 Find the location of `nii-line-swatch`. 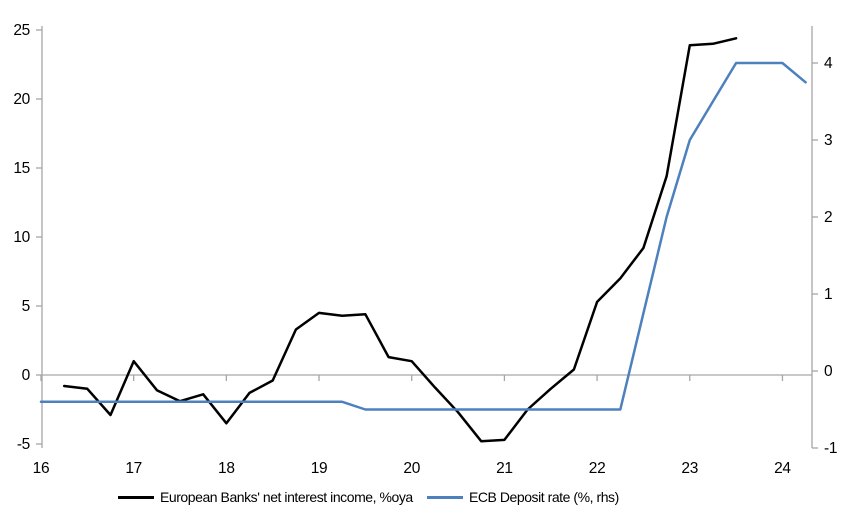

nii-line-swatch is located at coordinates (136, 497).